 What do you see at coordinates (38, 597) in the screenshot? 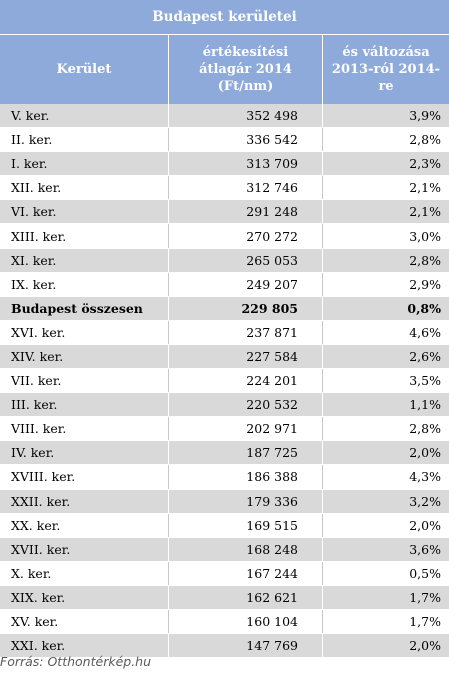
I see `district-cell: XIX. ker.` at bounding box center [38, 597].